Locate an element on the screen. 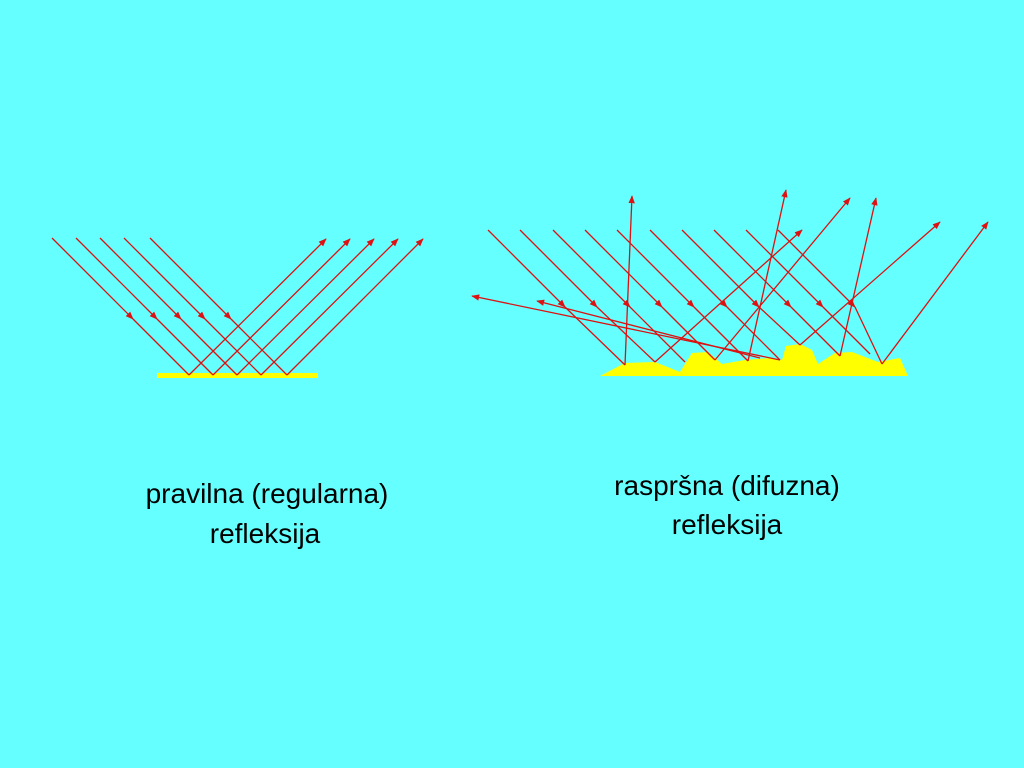  smooth-surface is located at coordinates (237, 375).